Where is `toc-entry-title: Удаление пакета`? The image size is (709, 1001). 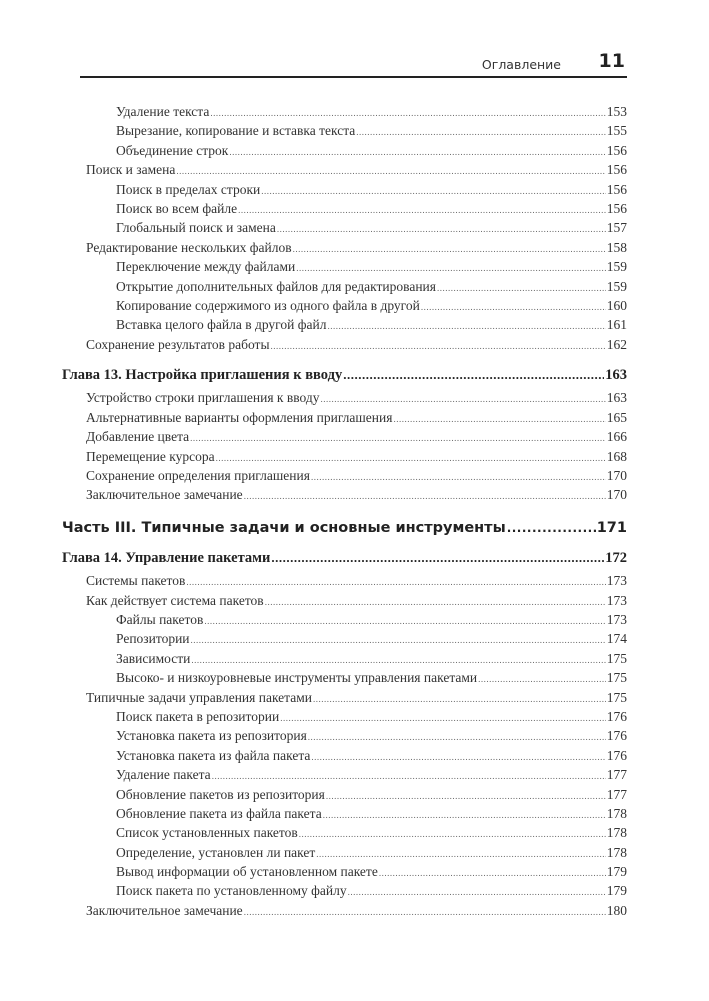 toc-entry-title: Удаление пакета is located at coordinates (163, 775).